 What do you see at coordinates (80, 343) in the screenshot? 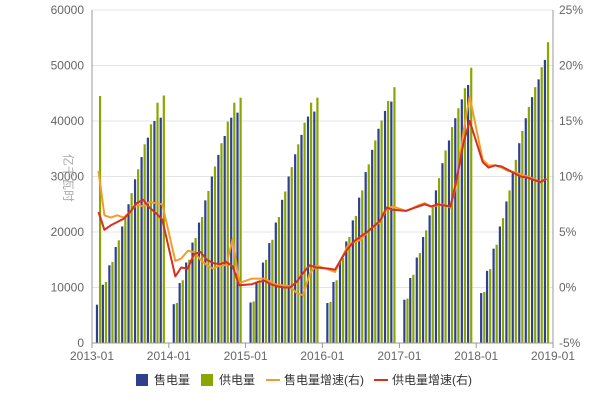
I see `y-left-tick-label: 0` at bounding box center [80, 343].